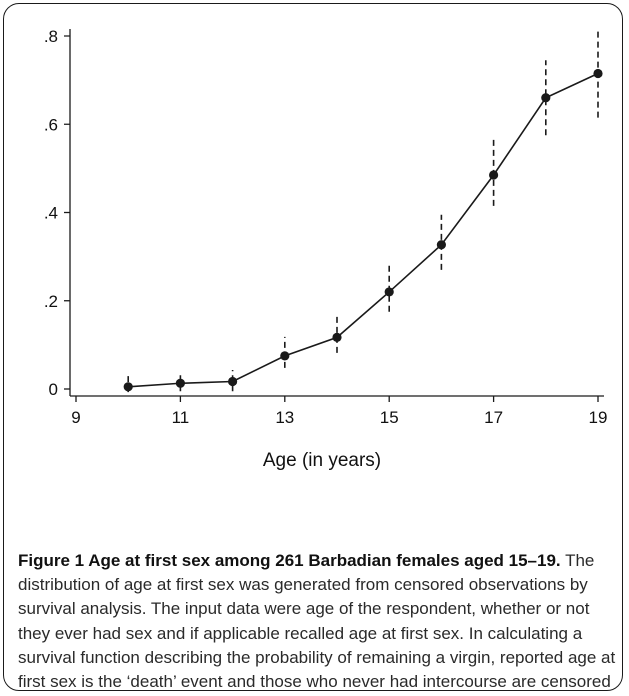 This screenshot has width=629, height=696. What do you see at coordinates (51, 301) in the screenshot?
I see `y-tick-label: .2` at bounding box center [51, 301].